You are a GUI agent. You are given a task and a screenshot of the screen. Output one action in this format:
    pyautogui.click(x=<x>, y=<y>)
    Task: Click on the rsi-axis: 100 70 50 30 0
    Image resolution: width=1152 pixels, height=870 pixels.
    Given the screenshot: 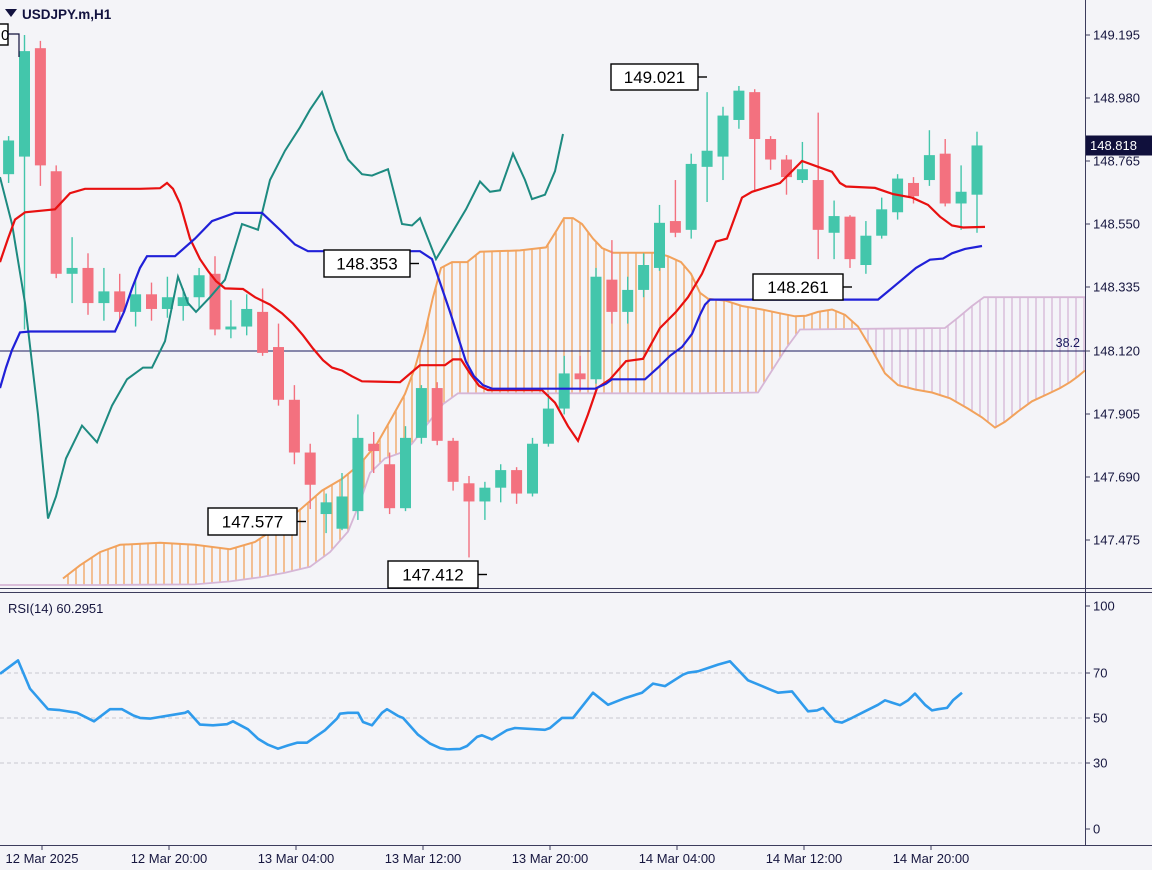 What is the action you would take?
    pyautogui.click(x=1100, y=718)
    